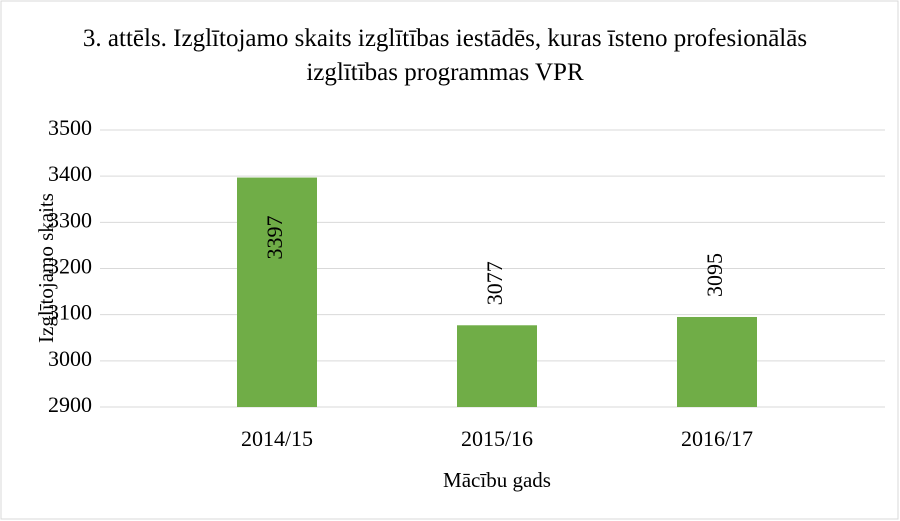 The width and height of the screenshot is (900, 521). I want to click on y-axis-title: Izglītojamo skaits, so click(46, 268).